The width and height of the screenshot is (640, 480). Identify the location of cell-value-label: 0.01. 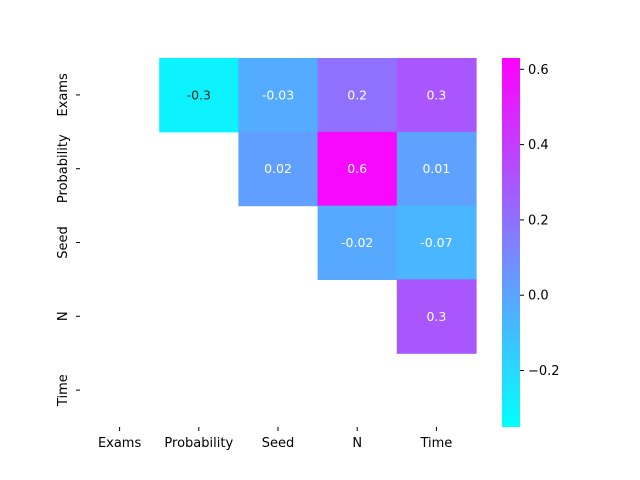
(436, 168).